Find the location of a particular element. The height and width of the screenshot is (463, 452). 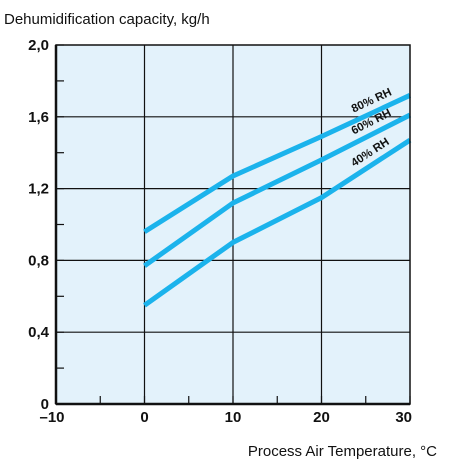

x-tick-label: 30 is located at coordinates (403, 417).